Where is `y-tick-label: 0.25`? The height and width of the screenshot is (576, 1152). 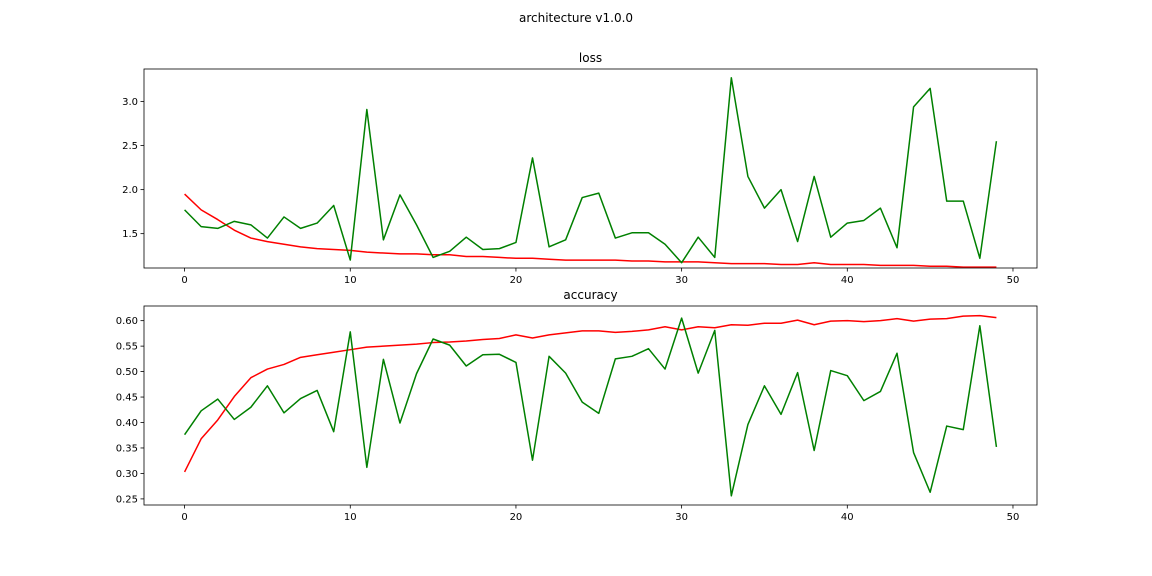
y-tick-label: 0.25 is located at coordinates (127, 499).